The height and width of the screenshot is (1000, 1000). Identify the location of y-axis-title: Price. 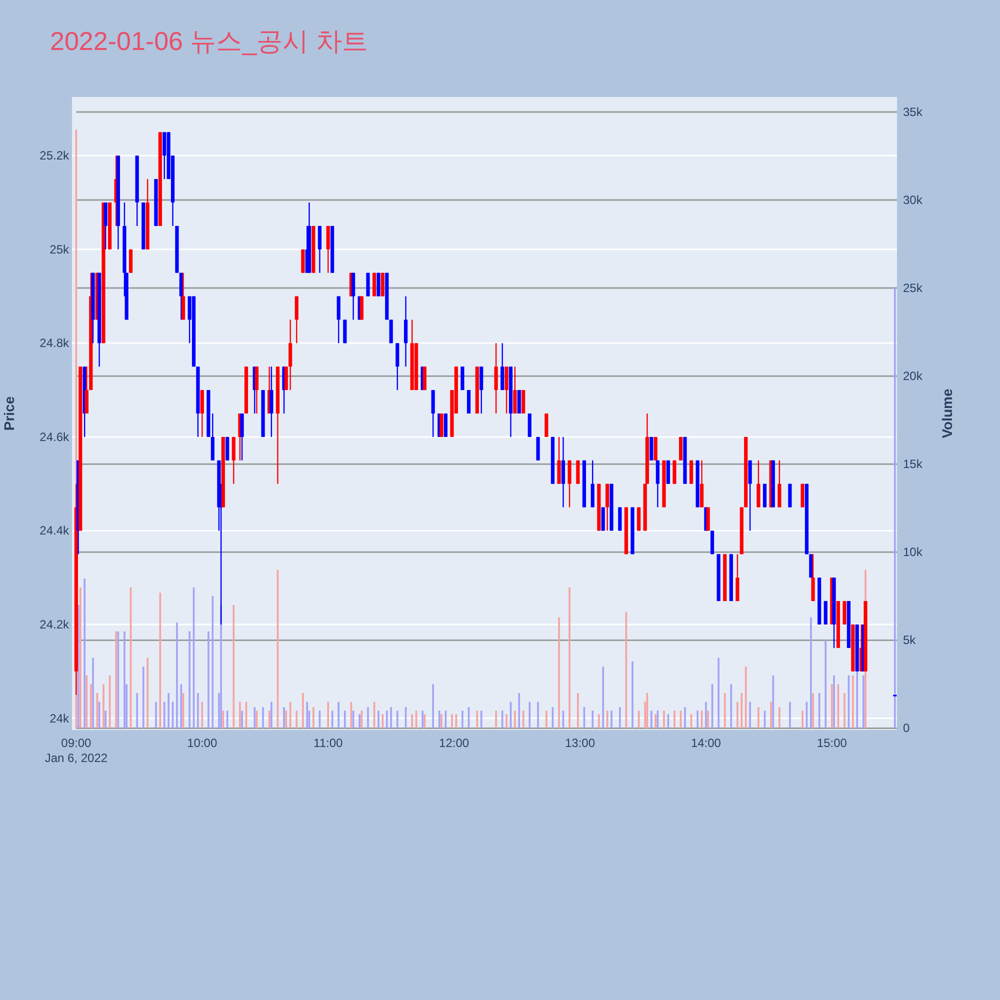
(9, 413).